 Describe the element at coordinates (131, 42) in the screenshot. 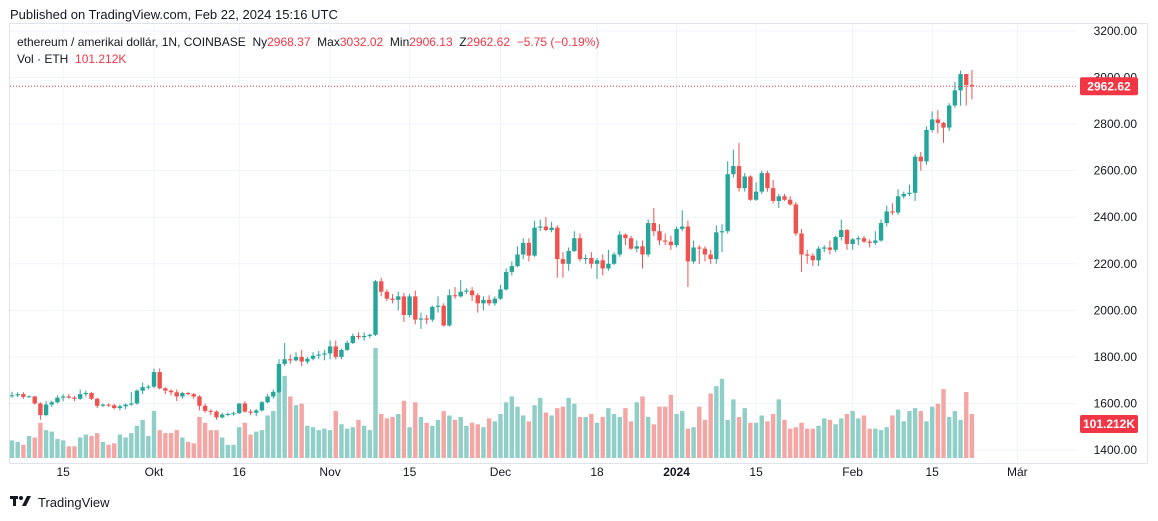

I see `symbol-title: ethereum / amerikai dollár, 1N, COINBASE` at that location.